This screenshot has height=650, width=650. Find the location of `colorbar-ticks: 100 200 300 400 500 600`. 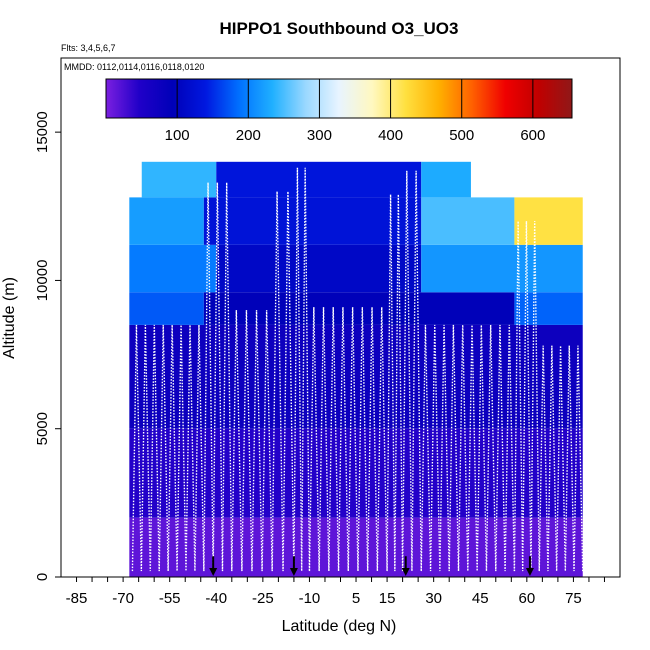

colorbar-ticks: 100 200 300 400 500 600 is located at coordinates (355, 111).